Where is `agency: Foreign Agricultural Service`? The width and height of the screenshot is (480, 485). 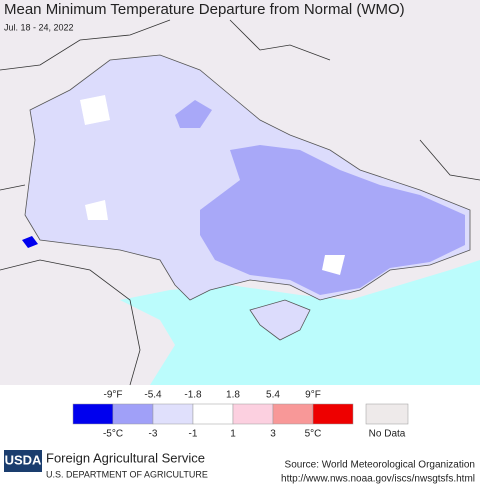
agency: Foreign Agricultural Service is located at coordinates (125, 457).